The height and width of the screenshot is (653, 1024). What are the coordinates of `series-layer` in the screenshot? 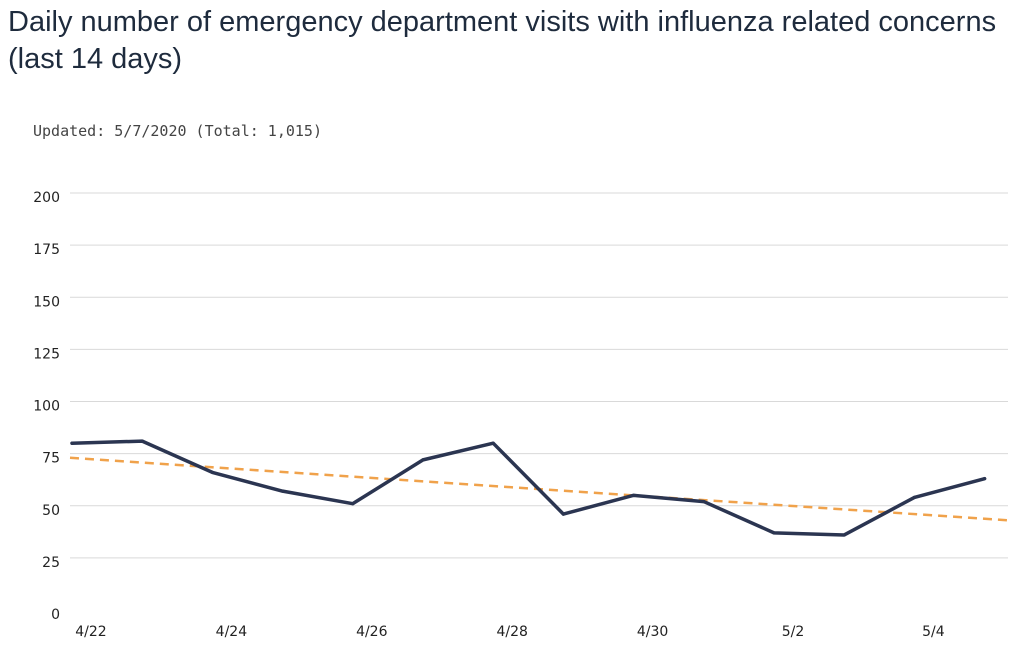 It's located at (528, 488).